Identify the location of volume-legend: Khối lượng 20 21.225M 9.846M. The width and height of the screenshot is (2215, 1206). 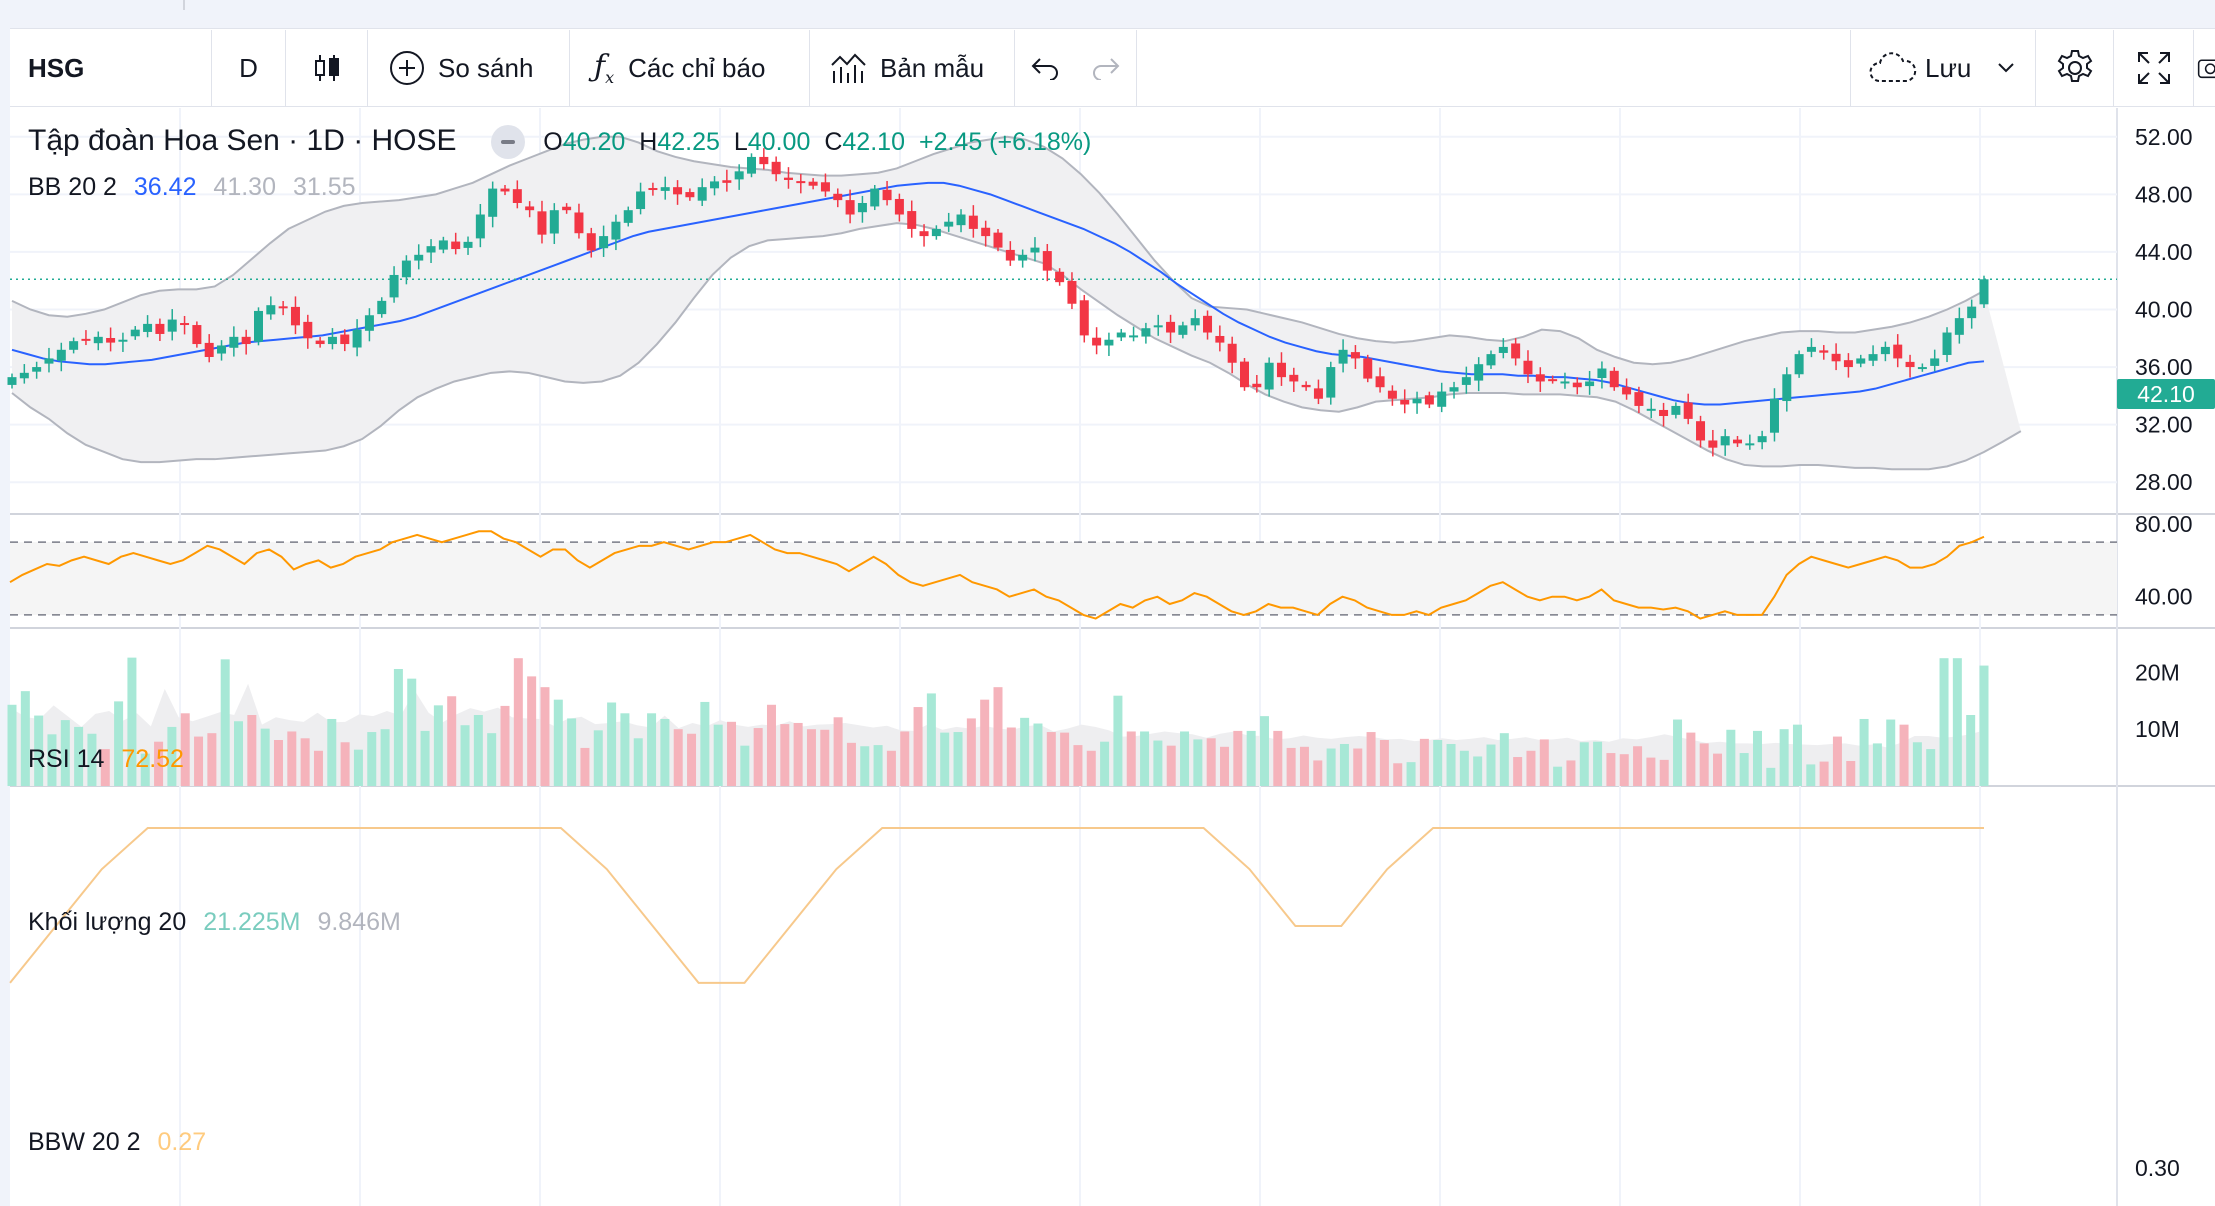
(219, 922).